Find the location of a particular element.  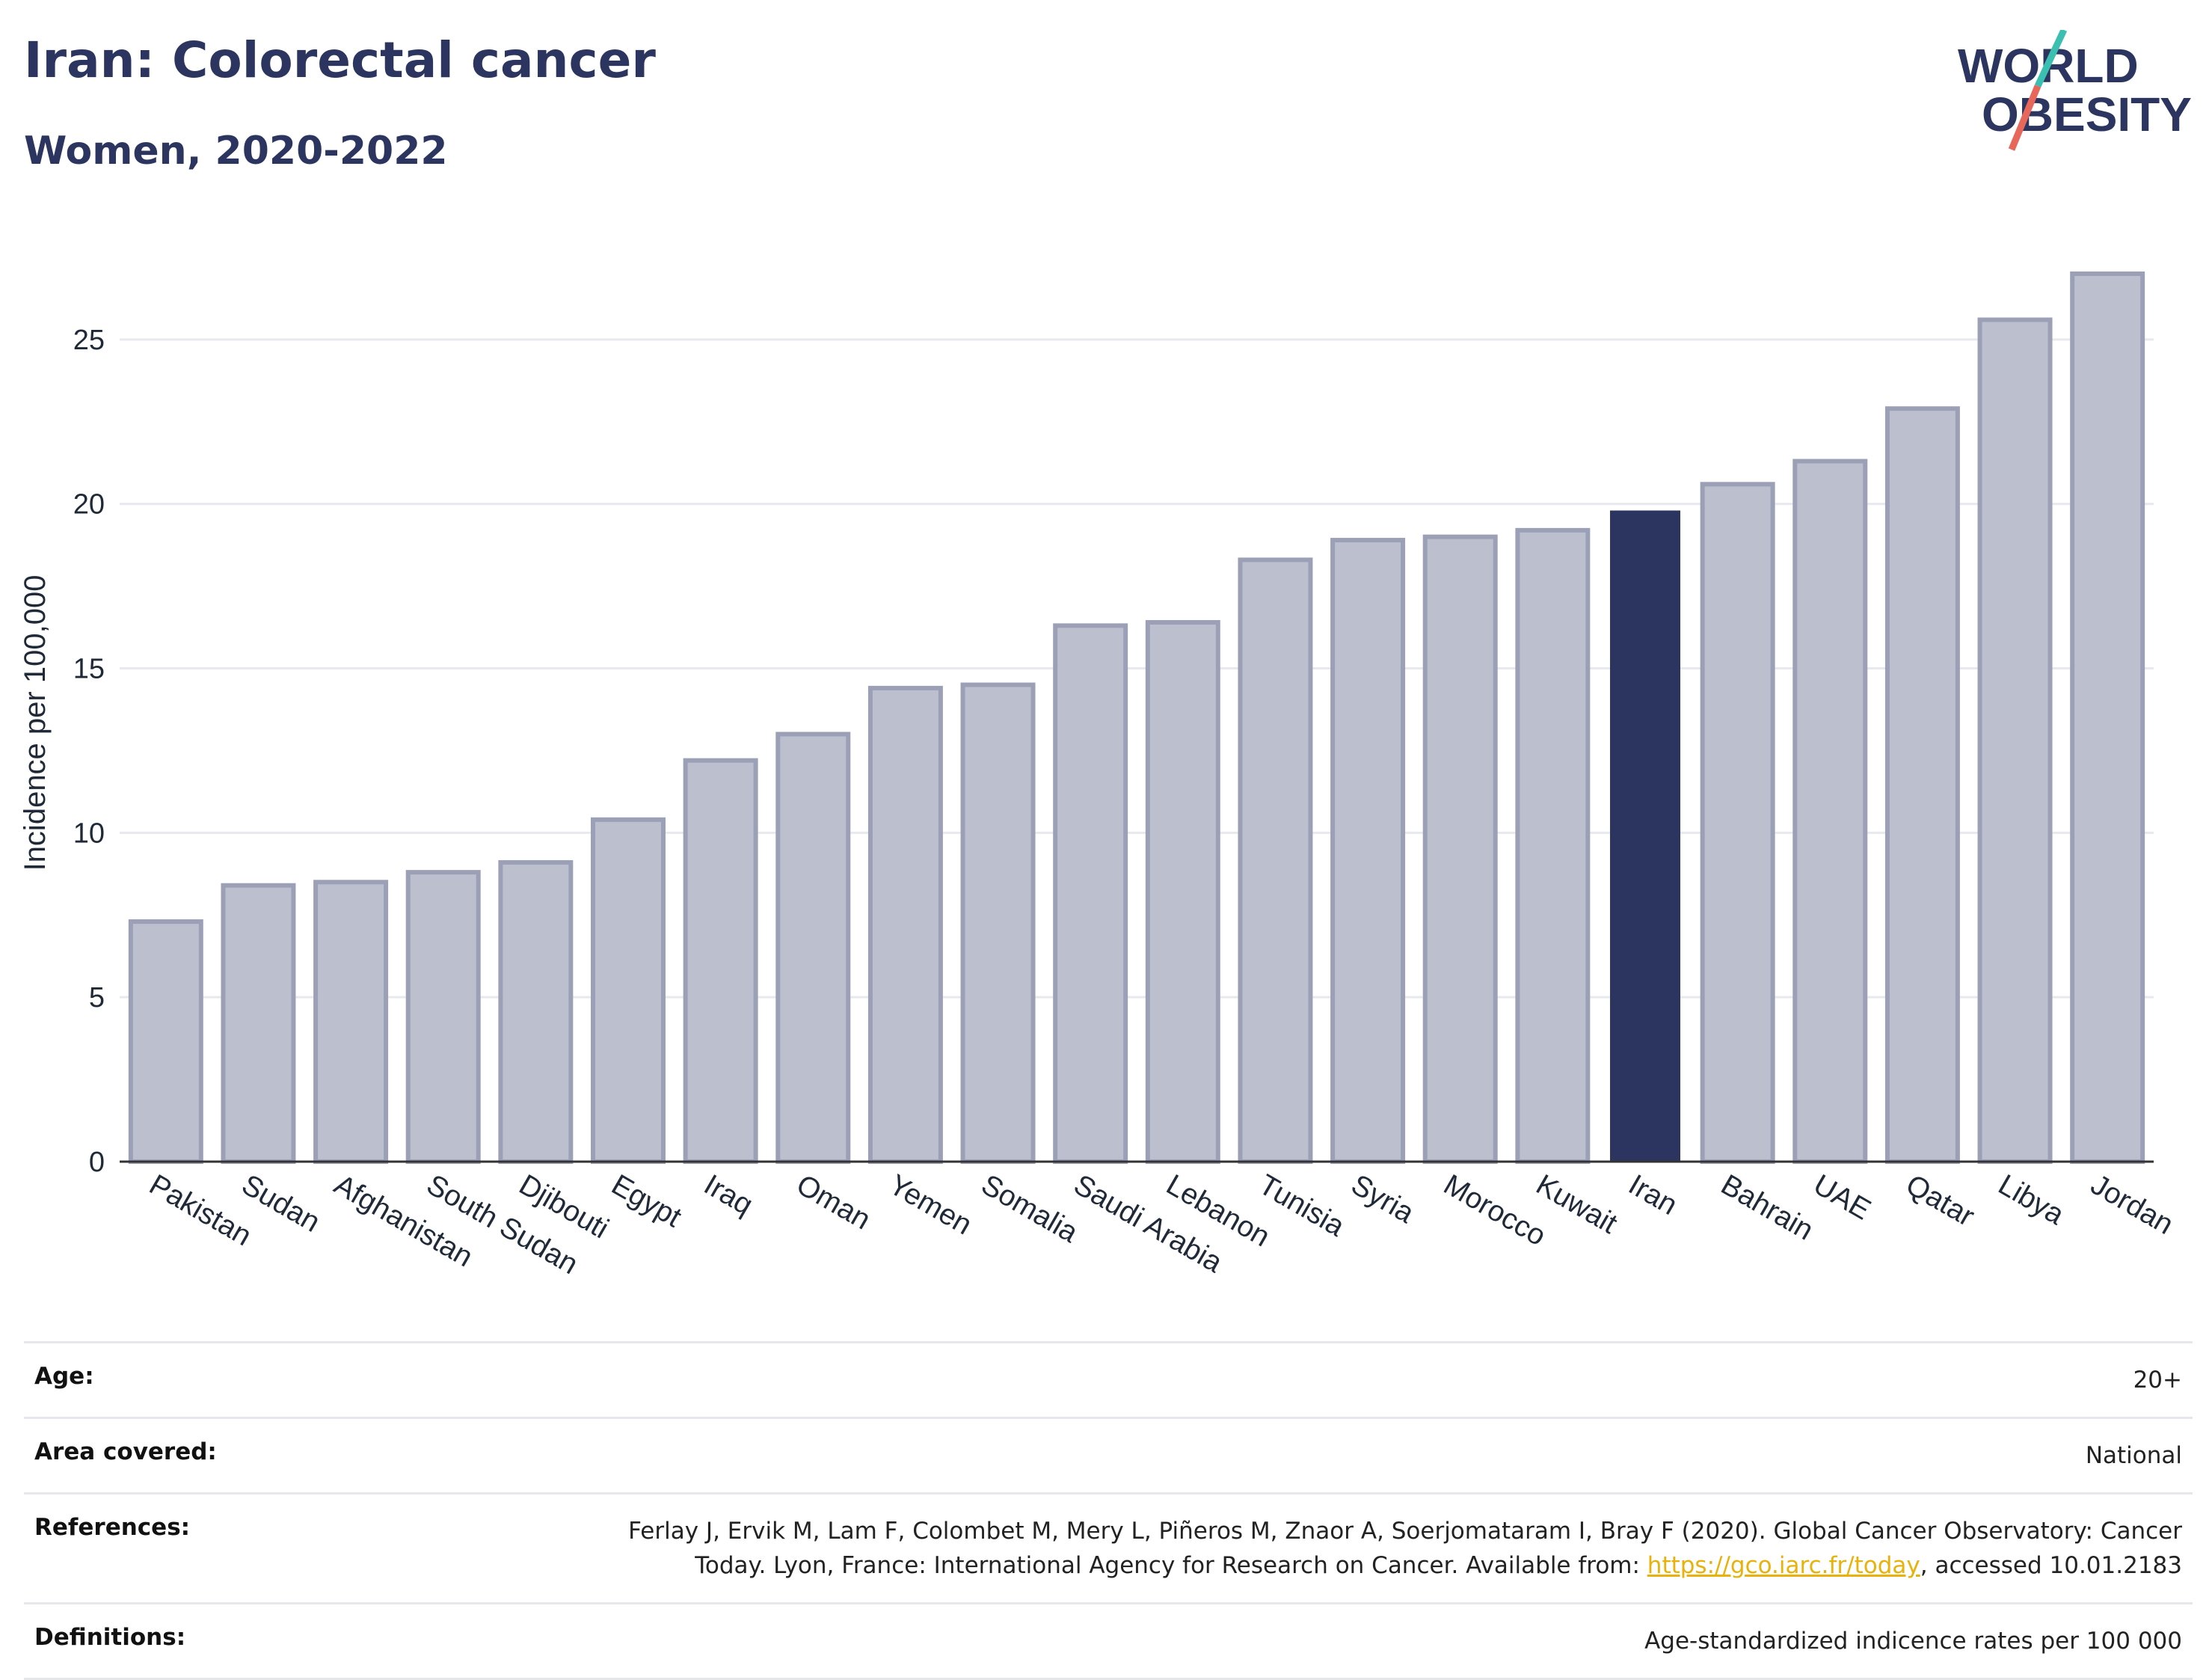

bar-djibouti is located at coordinates (536, 1011).